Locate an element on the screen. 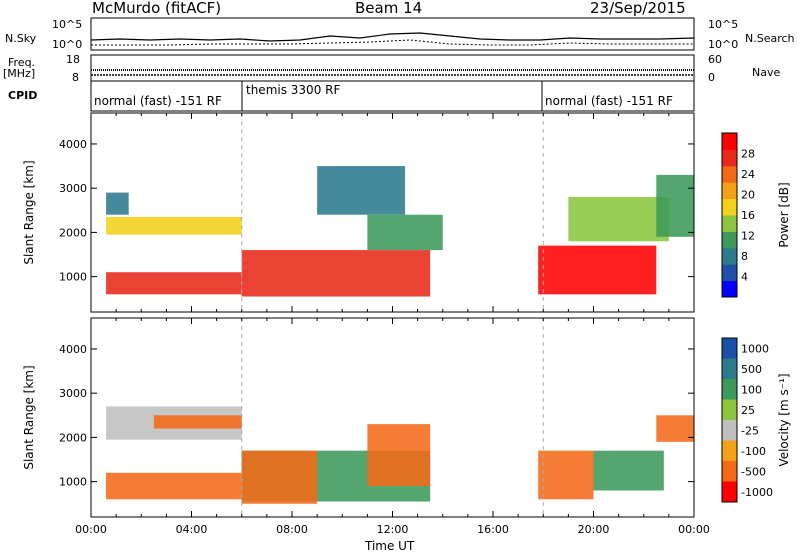  colorbar-tick-label: 100 is located at coordinates (751, 389).